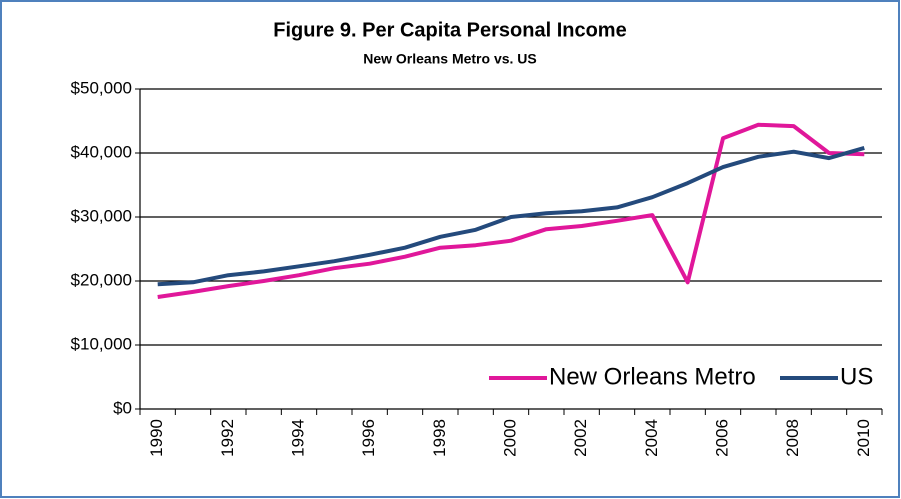 This screenshot has height=499, width=901. Describe the element at coordinates (856, 376) in the screenshot. I see `legend-label: US` at that location.